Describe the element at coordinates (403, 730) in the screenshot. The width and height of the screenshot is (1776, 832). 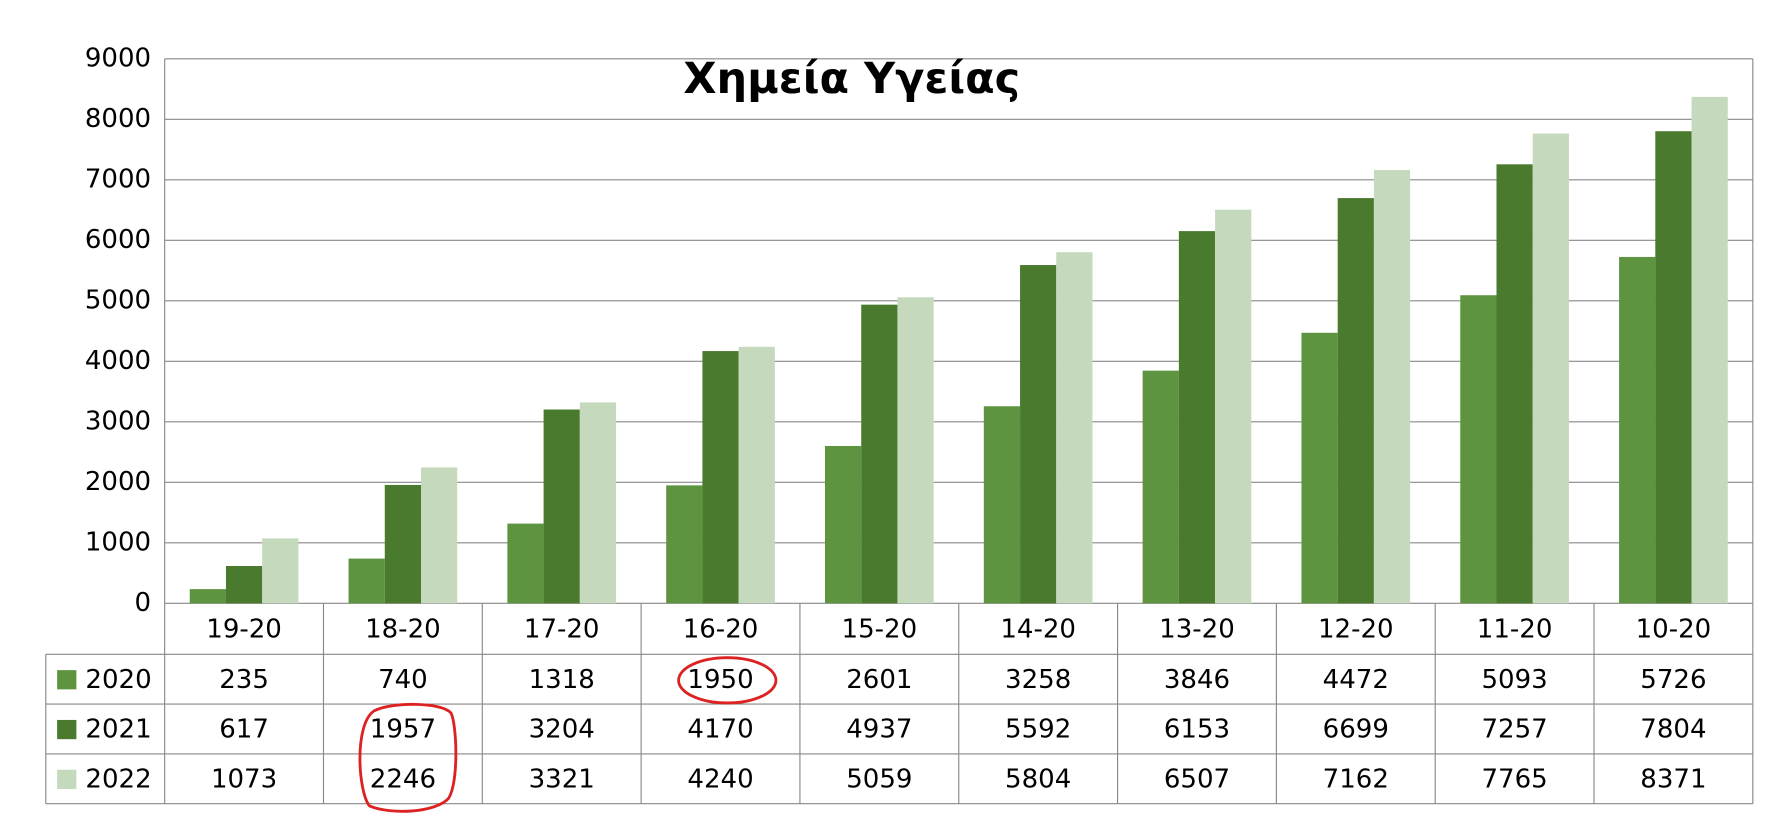
I see `table-value: 1957` at that location.